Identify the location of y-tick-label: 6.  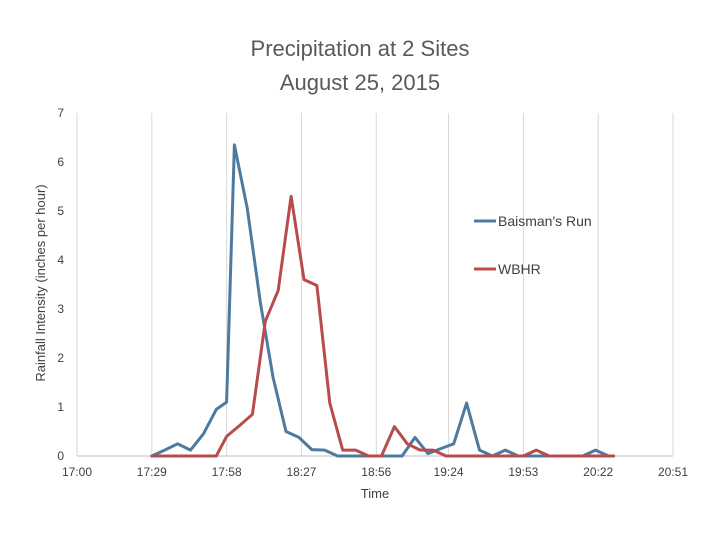
(60, 162).